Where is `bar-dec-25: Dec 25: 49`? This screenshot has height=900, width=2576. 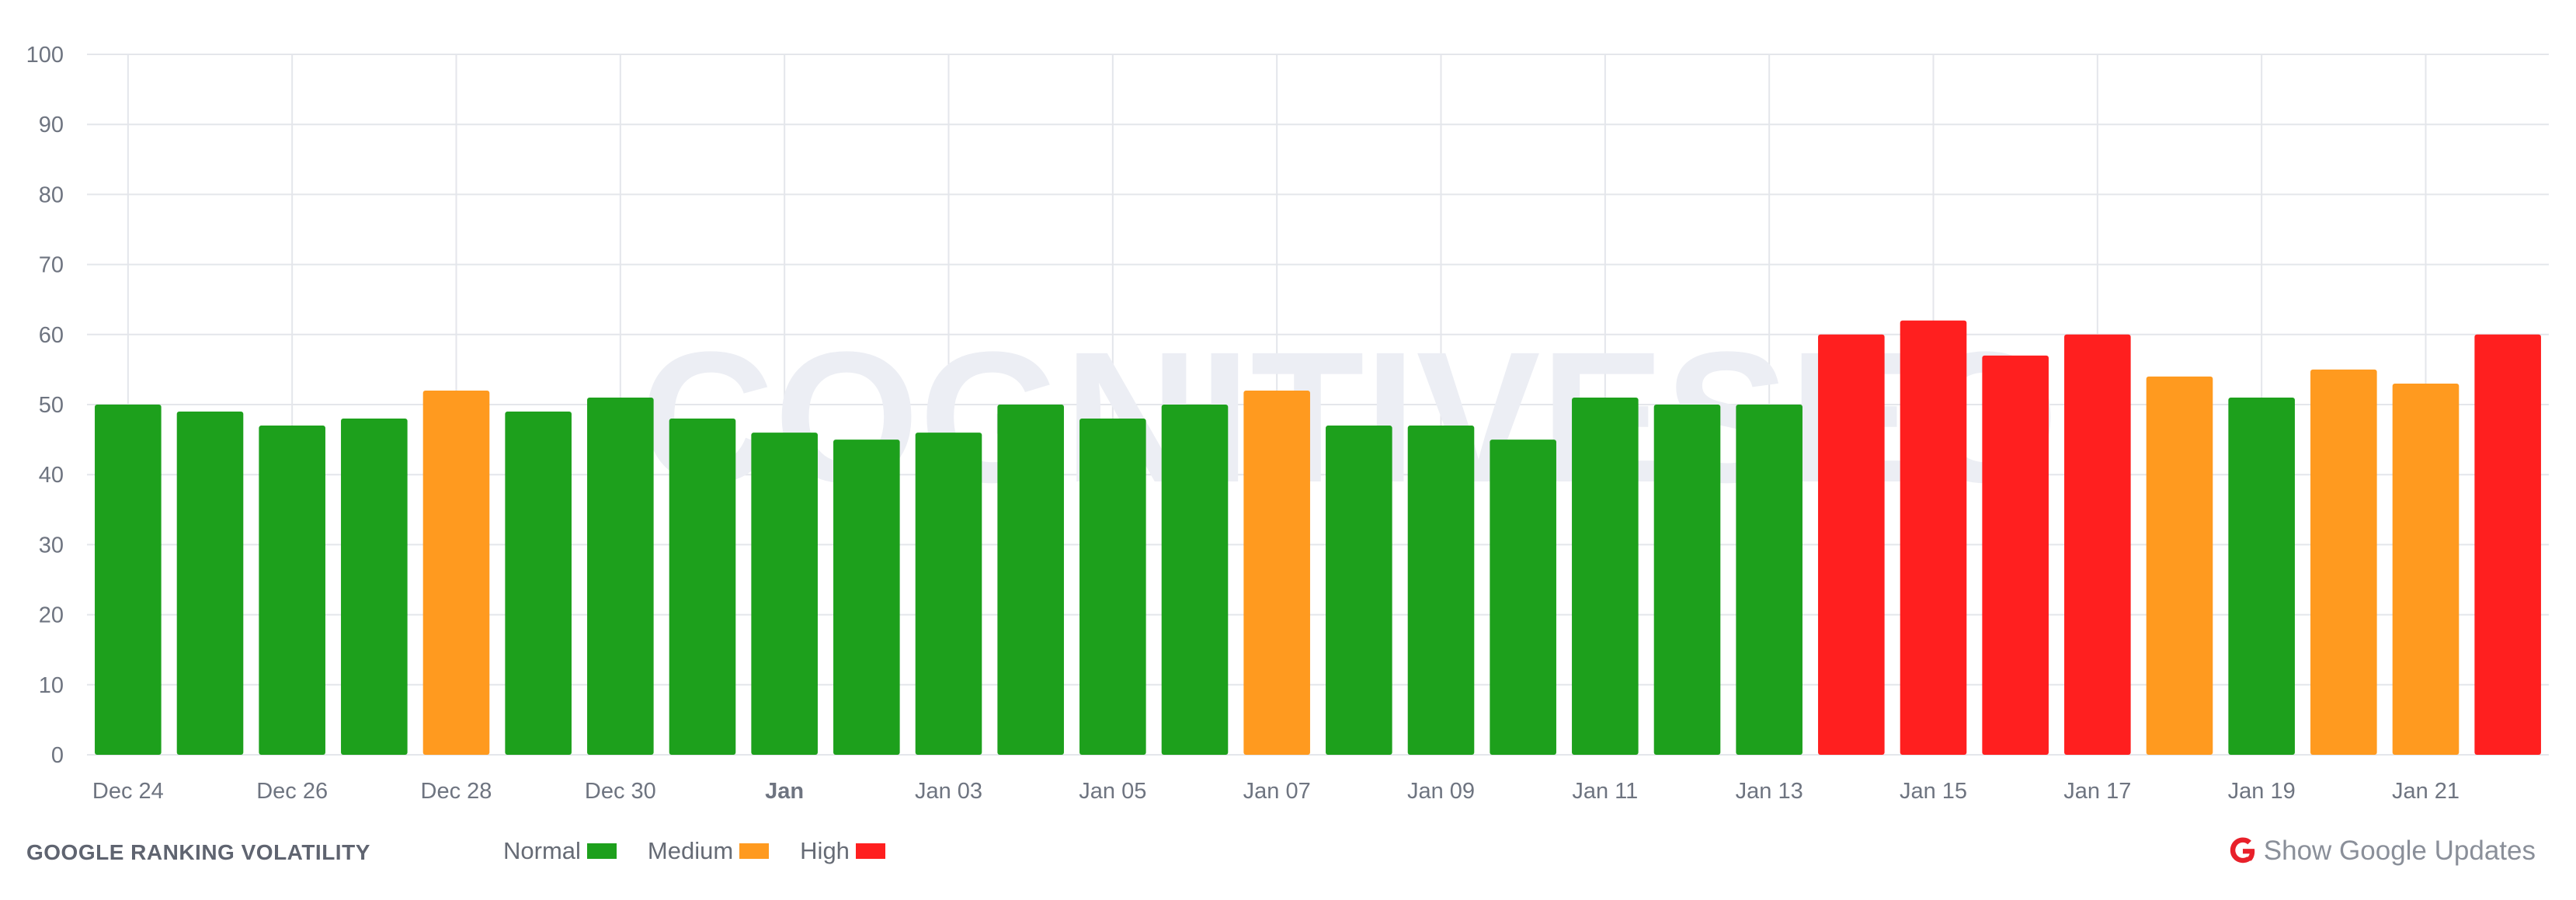
bar-dec-25: Dec 25: 49 is located at coordinates (210, 583).